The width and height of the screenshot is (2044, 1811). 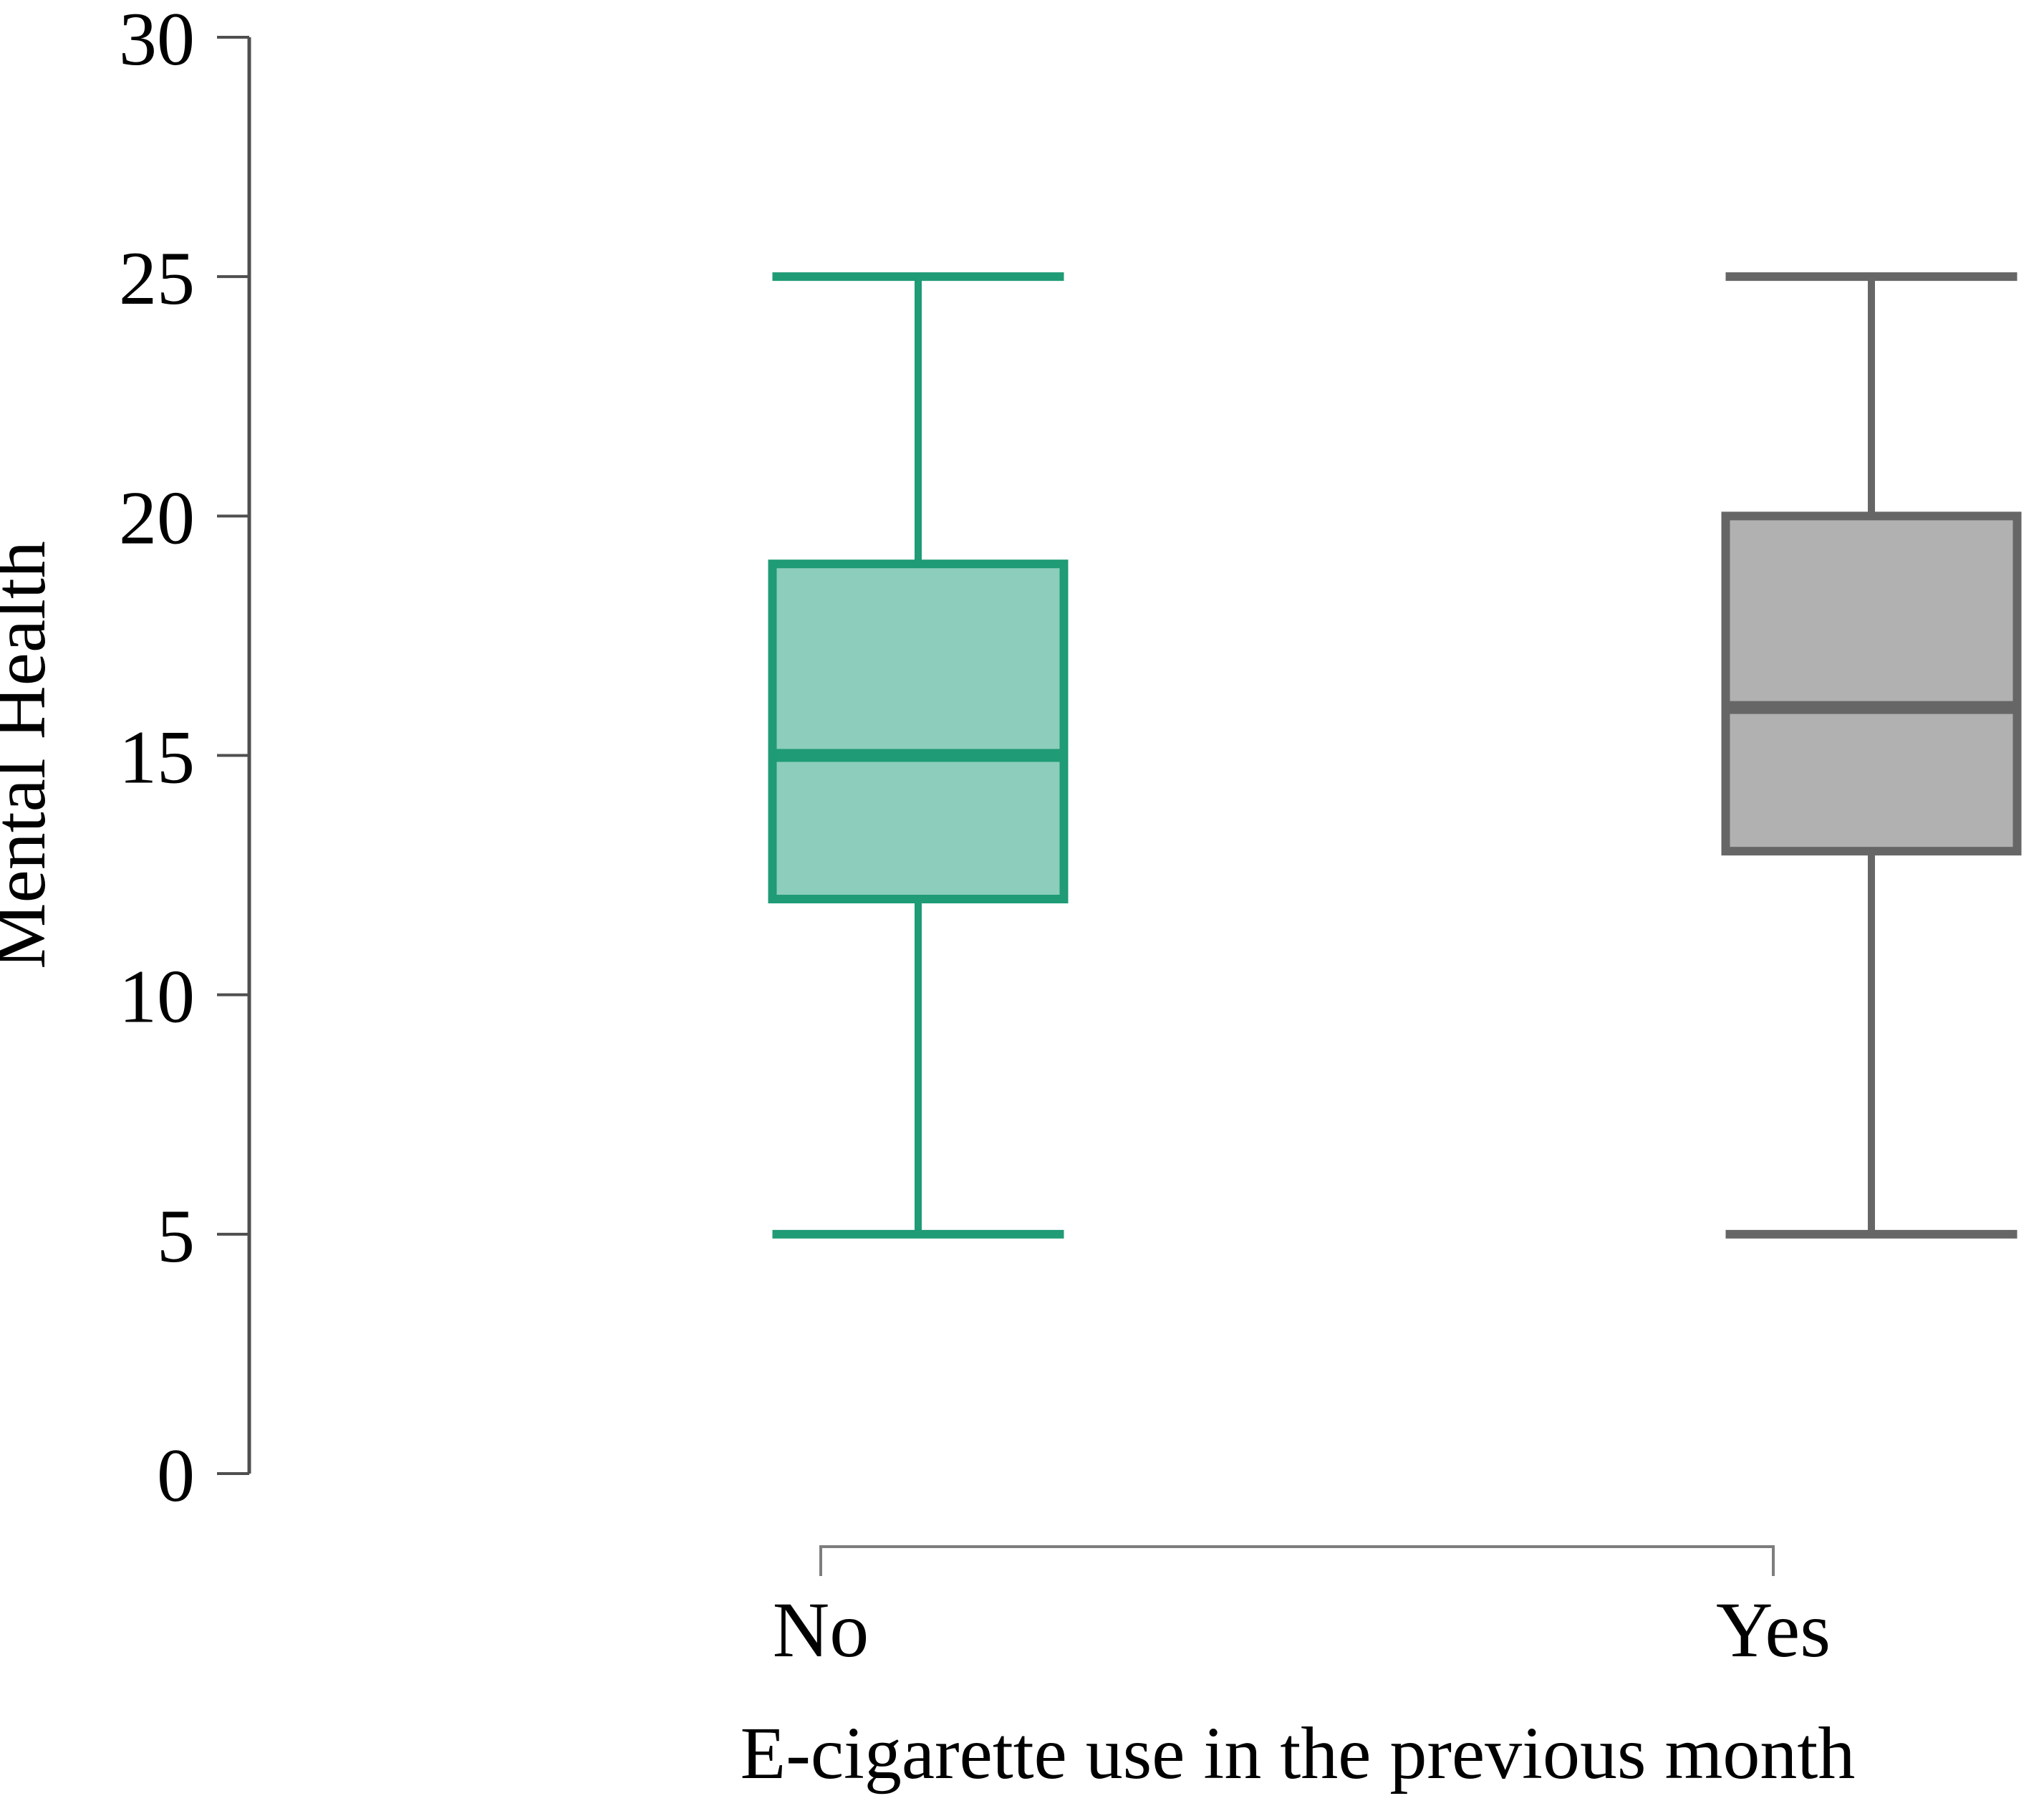 What do you see at coordinates (821, 1629) in the screenshot?
I see `x-category-label-no: No` at bounding box center [821, 1629].